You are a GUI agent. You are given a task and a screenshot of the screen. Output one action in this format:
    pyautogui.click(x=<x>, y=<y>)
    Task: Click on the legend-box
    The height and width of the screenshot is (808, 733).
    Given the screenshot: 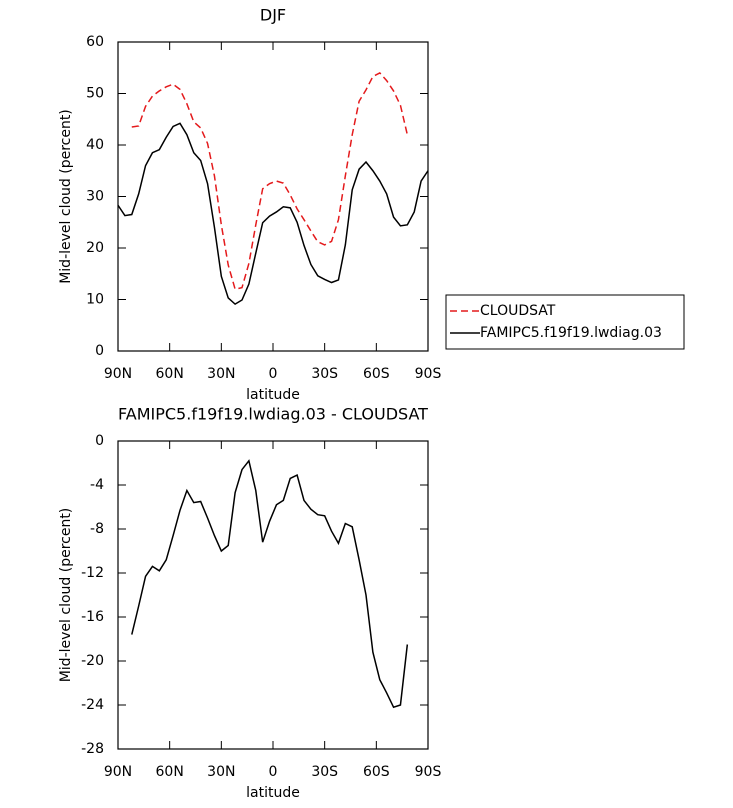 What is the action you would take?
    pyautogui.click(x=565, y=322)
    